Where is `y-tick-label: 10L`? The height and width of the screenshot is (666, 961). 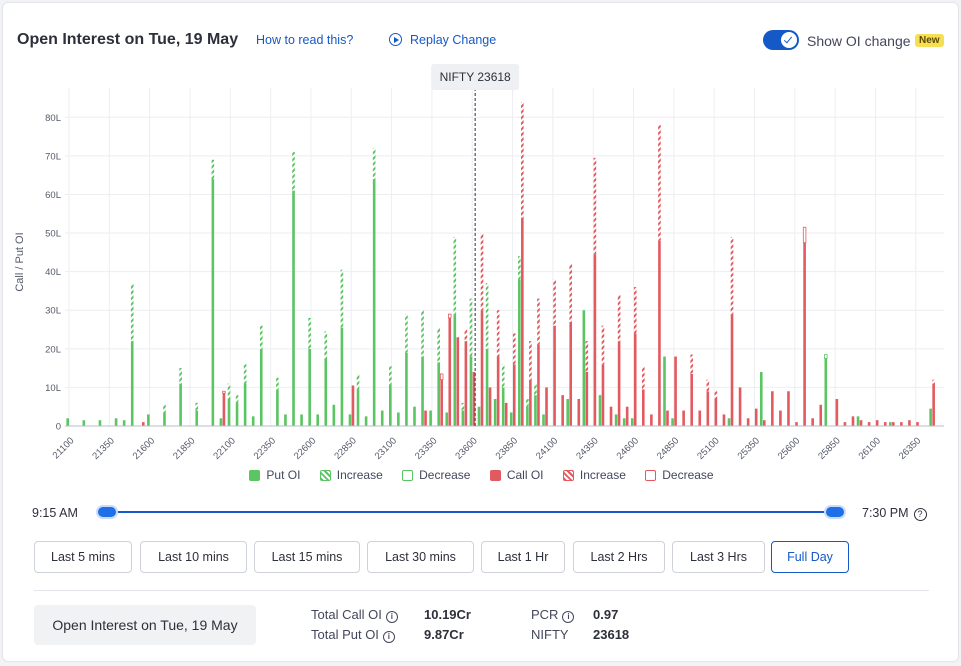 y-tick-label: 10L is located at coordinates (53, 388).